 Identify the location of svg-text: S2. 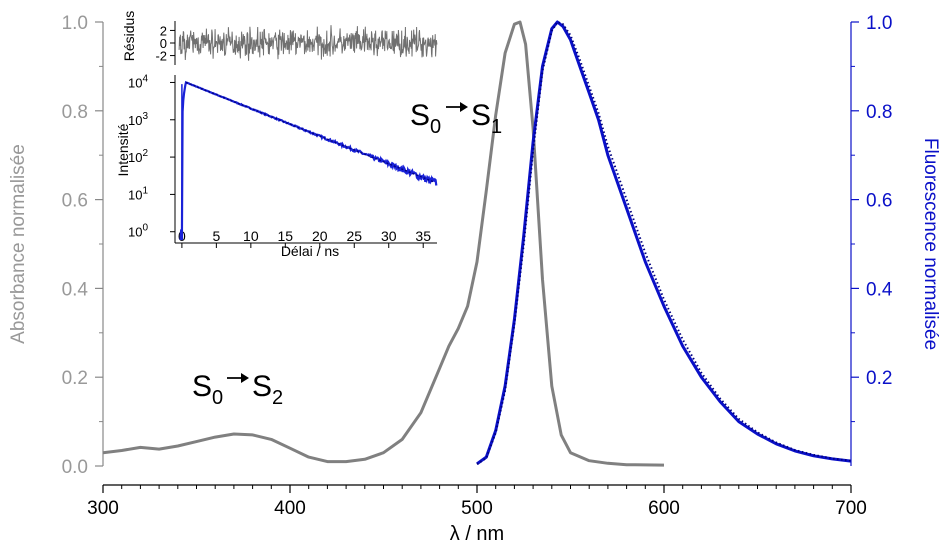
(267, 389).